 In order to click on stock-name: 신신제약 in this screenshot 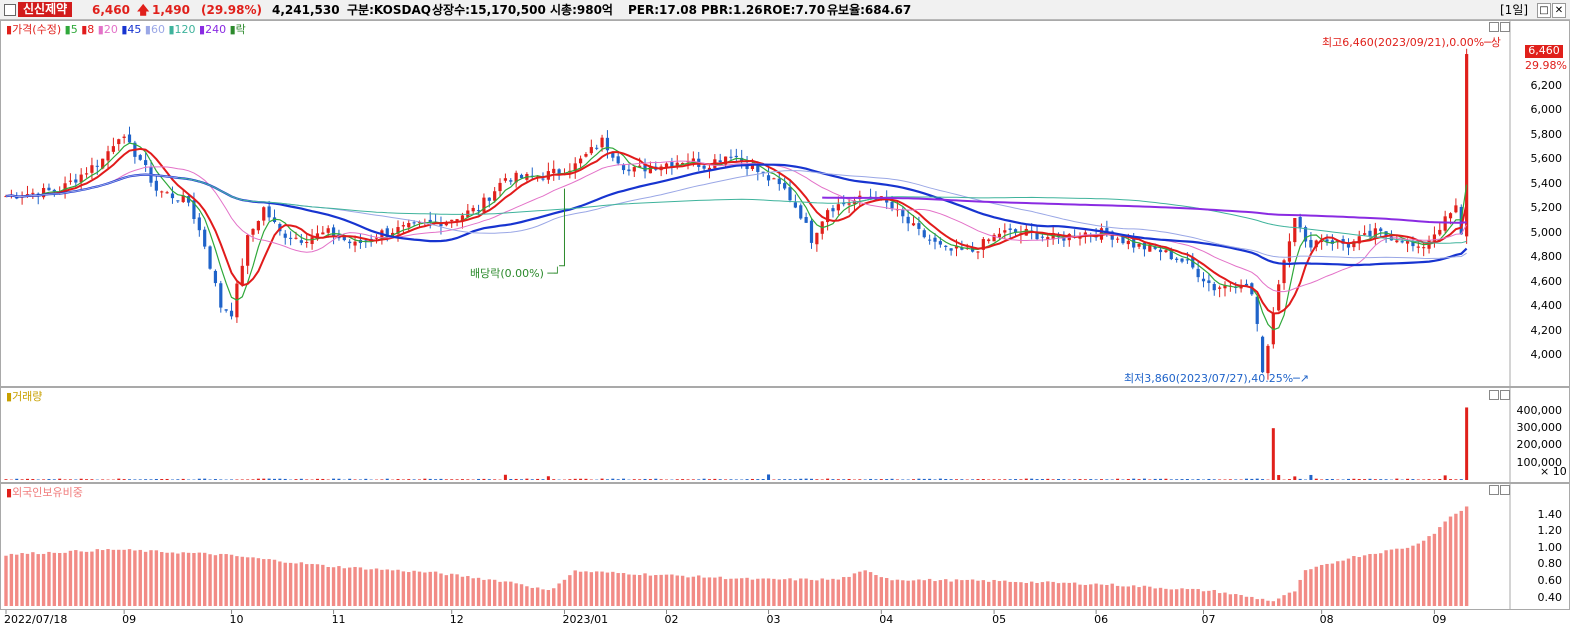, I will do `click(45, 9)`.